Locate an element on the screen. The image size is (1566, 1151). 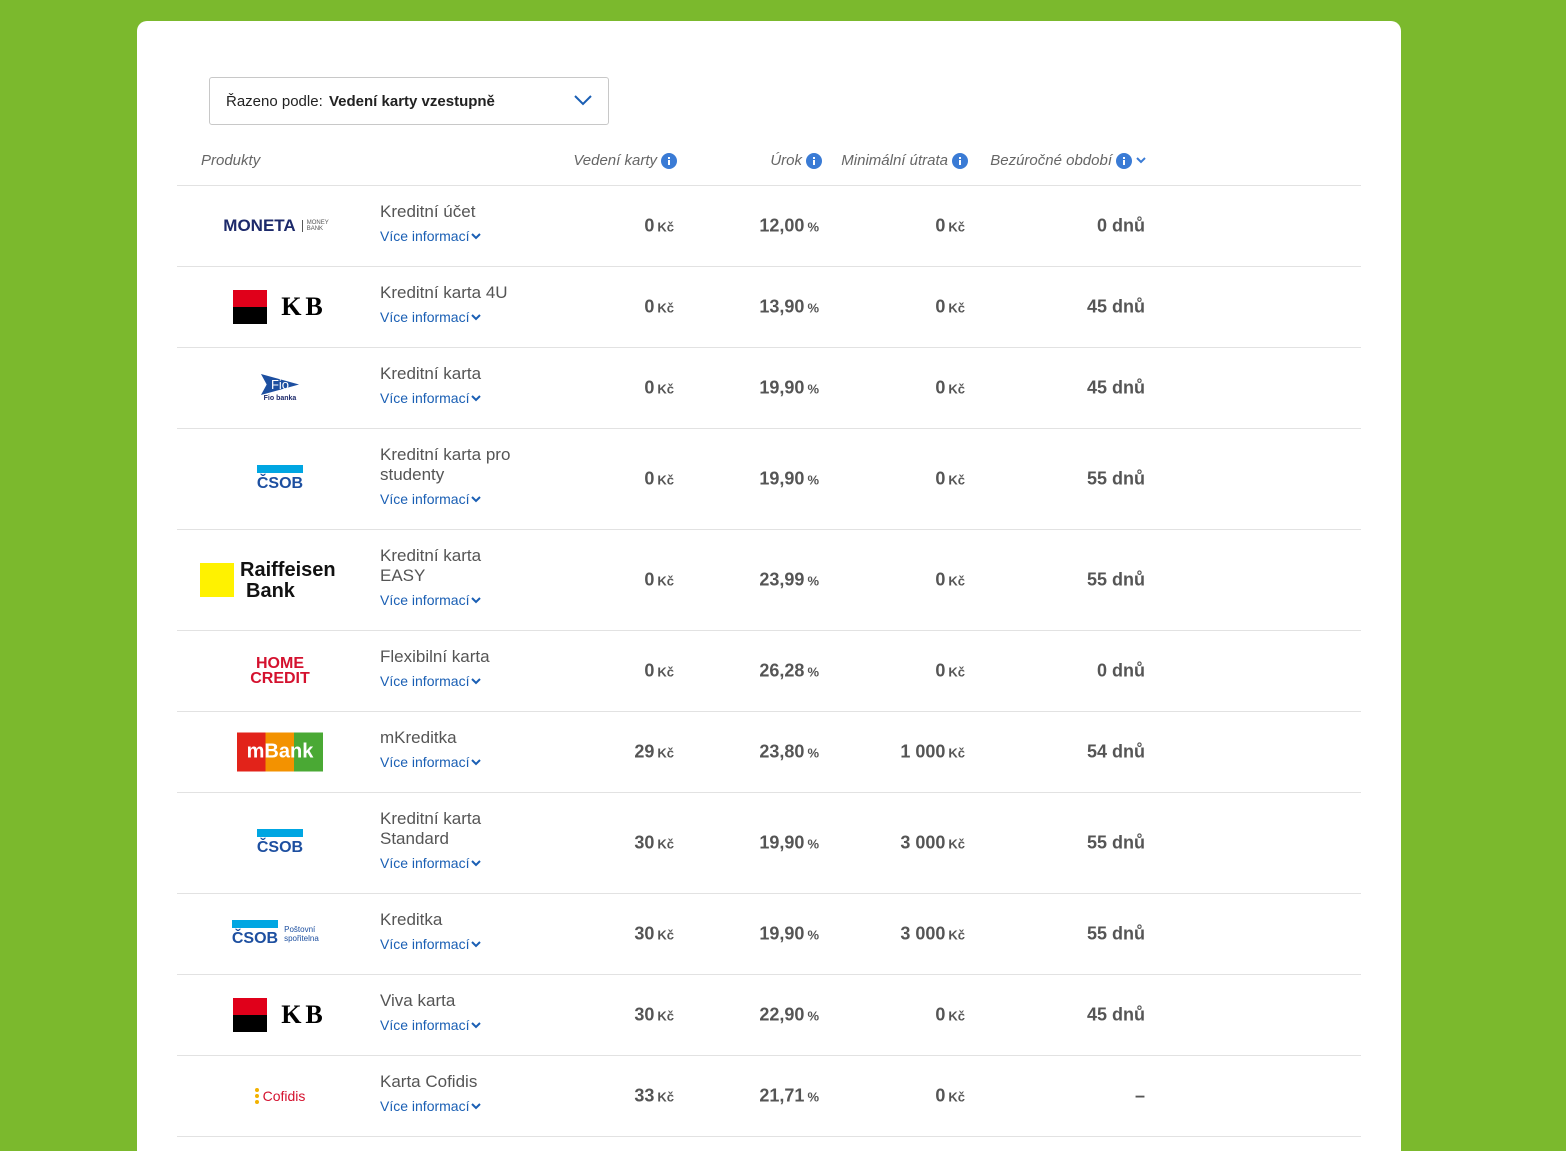
product-name: Viva karta Více informací is located at coordinates (455, 1013).